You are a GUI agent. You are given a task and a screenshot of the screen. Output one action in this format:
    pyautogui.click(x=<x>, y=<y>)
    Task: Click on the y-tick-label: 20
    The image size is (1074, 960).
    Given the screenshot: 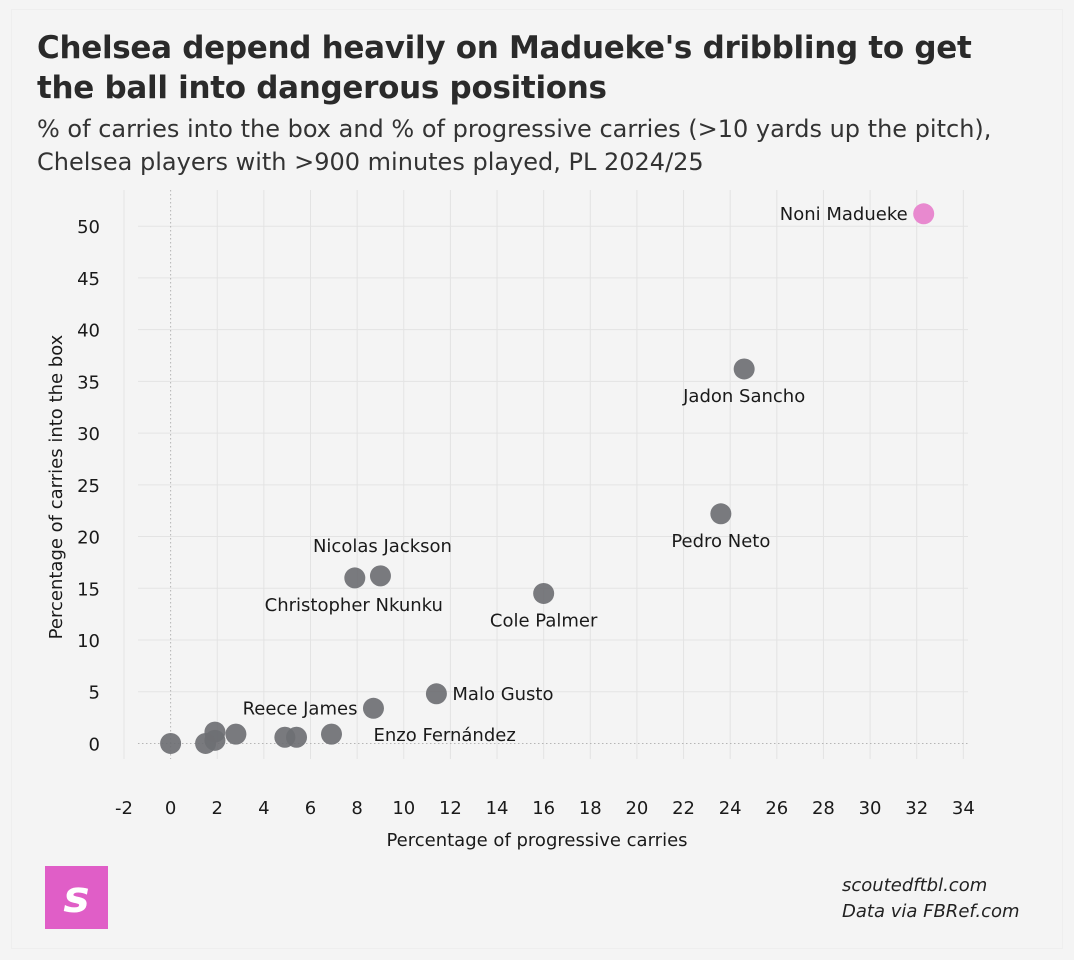 What is the action you would take?
    pyautogui.click(x=88, y=538)
    